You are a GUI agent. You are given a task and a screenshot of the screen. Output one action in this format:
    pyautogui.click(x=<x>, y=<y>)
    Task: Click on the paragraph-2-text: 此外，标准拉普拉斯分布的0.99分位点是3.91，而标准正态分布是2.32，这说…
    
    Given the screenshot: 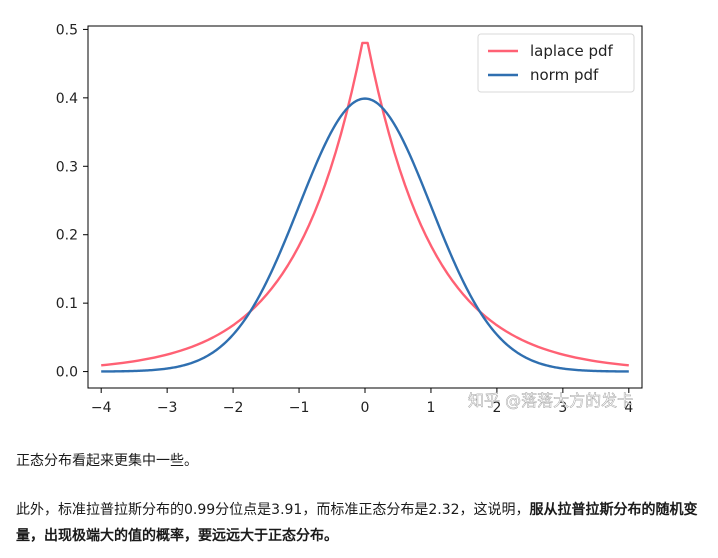 What is the action you would take?
    pyautogui.click(x=273, y=510)
    